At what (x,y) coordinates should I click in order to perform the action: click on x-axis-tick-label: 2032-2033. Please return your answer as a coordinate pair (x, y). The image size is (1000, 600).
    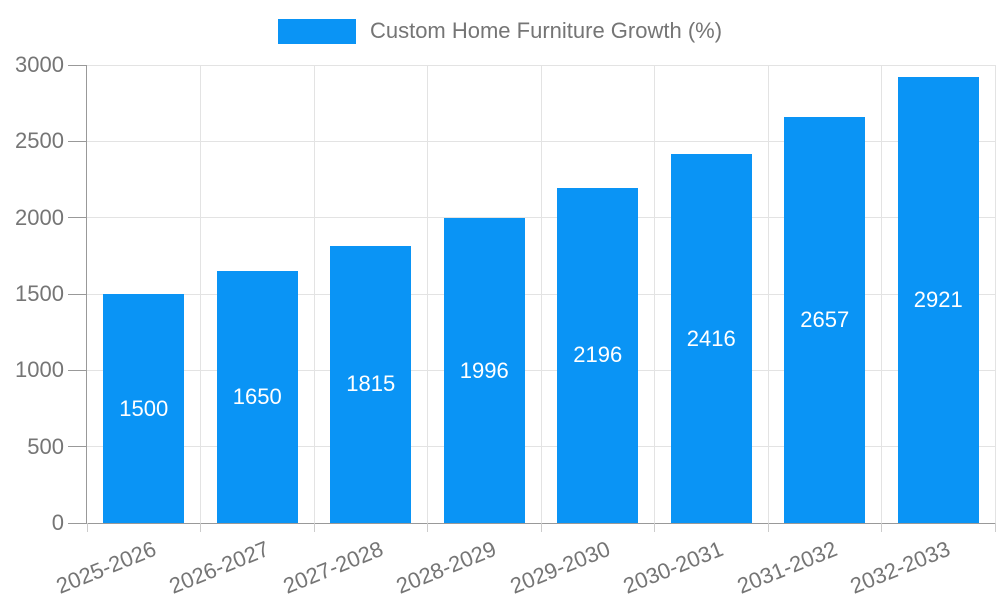
    Looking at the image, I should click on (900, 567).